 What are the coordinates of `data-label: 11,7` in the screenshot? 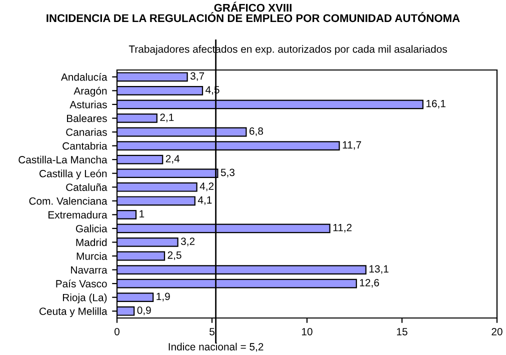 It's located at (352, 145).